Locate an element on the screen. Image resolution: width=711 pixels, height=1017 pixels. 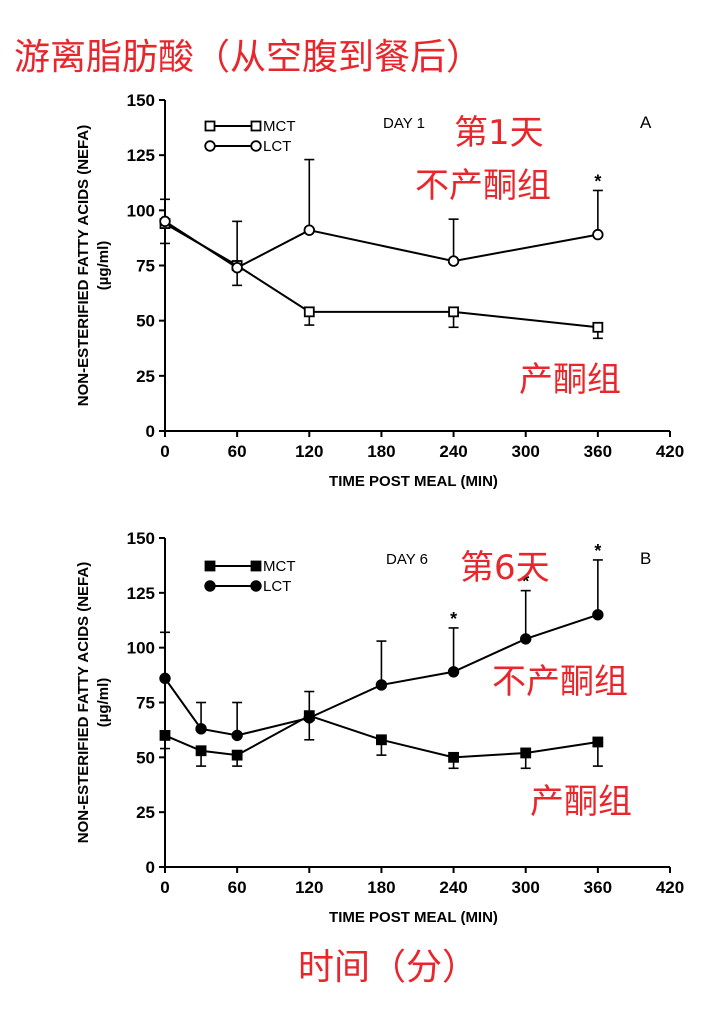
day-label: DAY 6 is located at coordinates (407, 559).